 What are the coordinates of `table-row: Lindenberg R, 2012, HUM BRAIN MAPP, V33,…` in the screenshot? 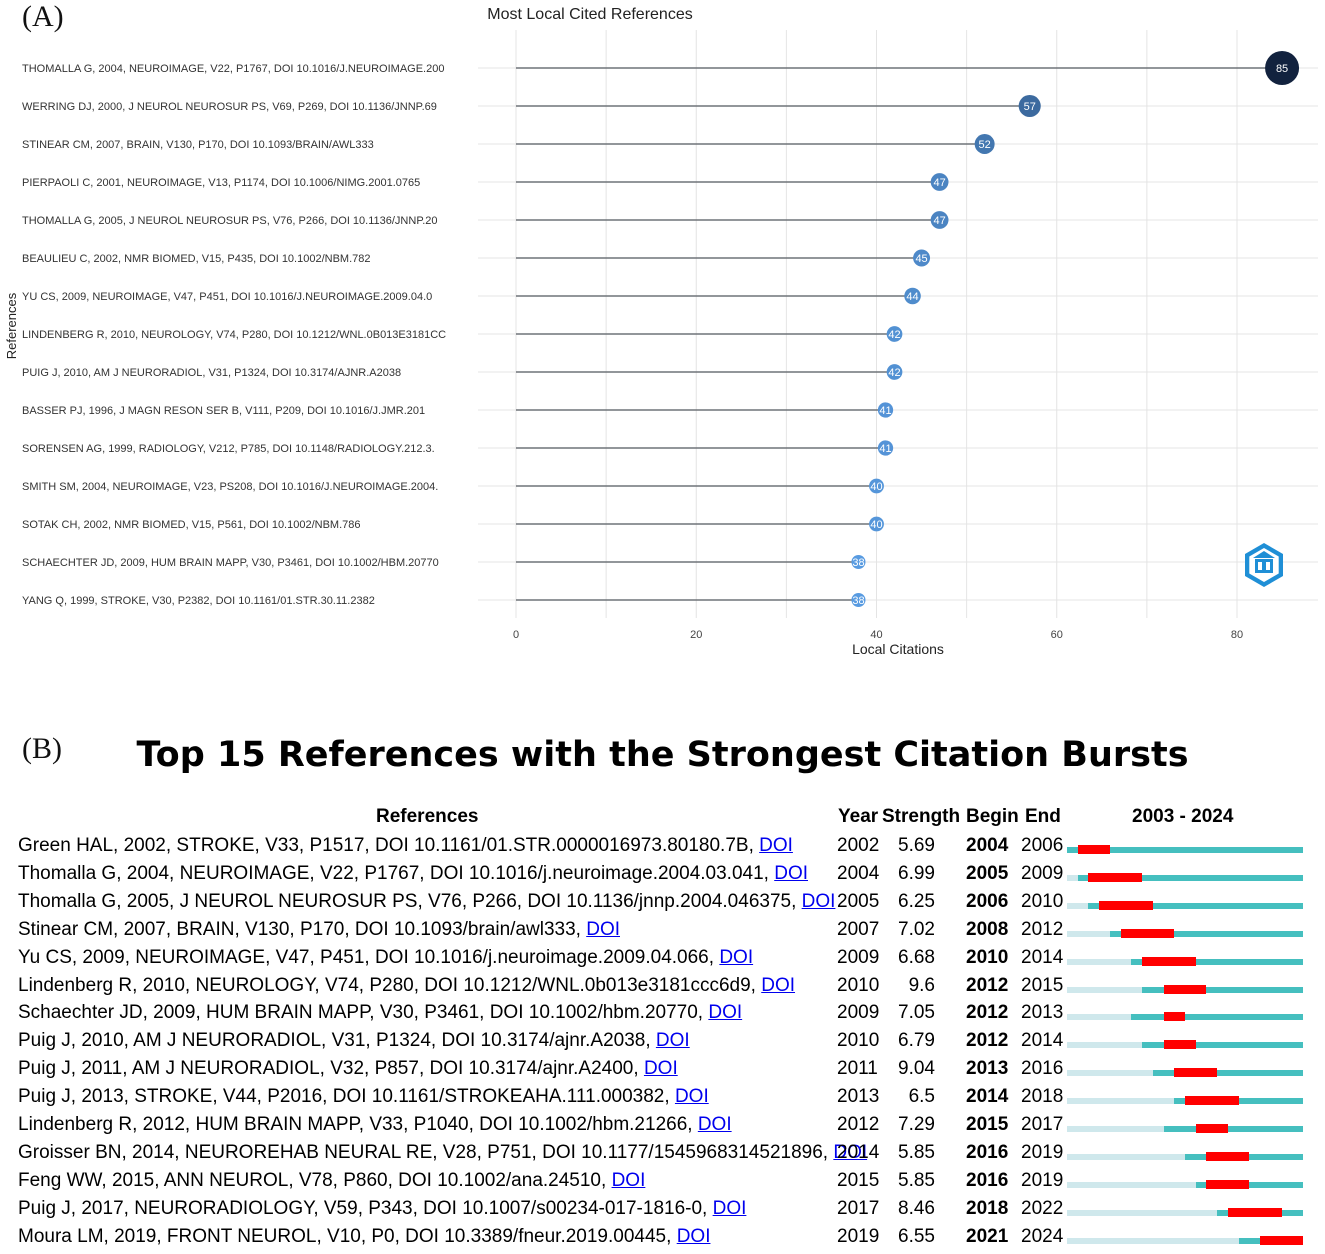 It's located at (662, 1128).